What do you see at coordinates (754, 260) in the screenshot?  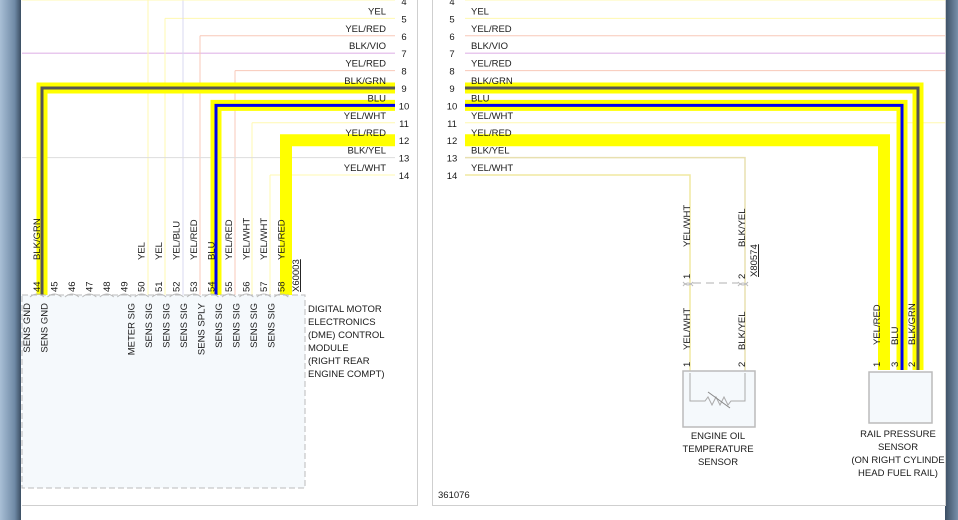 I see `oil-sensor-connector-id: X80574` at bounding box center [754, 260].